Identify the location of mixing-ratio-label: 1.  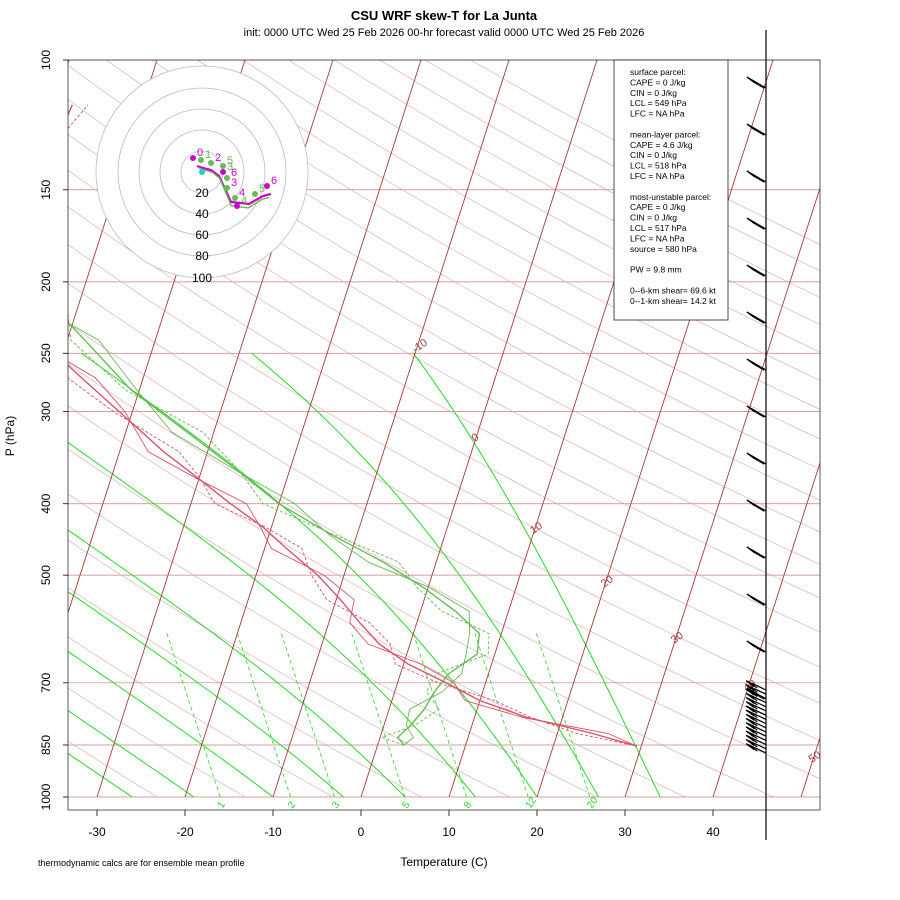
(222, 804).